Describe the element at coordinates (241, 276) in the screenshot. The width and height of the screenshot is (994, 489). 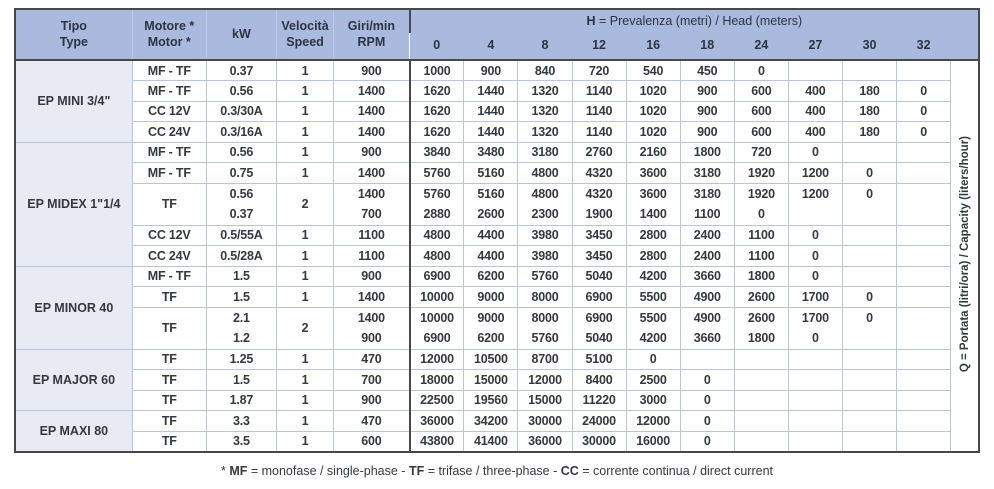
I see `kw-cell: 1.5` at that location.